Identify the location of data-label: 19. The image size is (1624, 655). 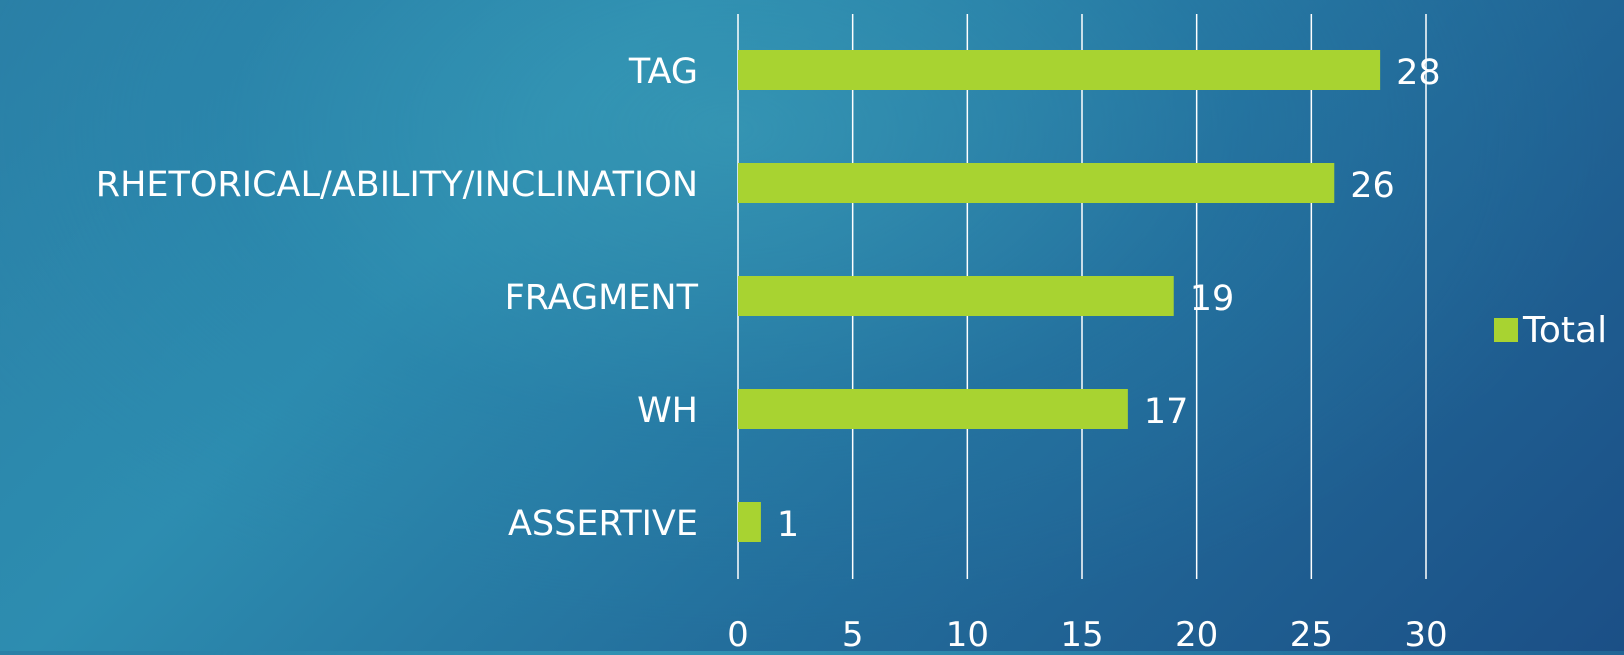
(1212, 299).